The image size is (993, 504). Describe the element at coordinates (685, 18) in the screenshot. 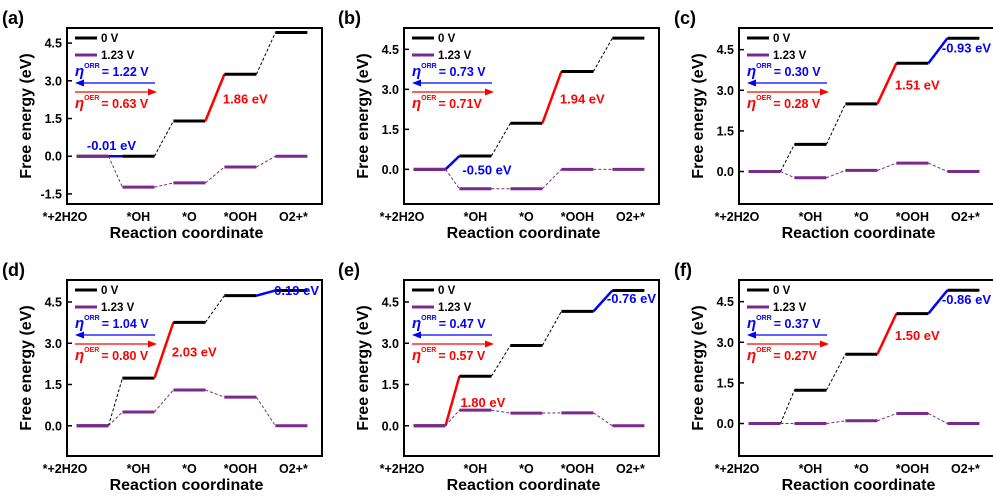

I see `panel-label: (c)` at that location.